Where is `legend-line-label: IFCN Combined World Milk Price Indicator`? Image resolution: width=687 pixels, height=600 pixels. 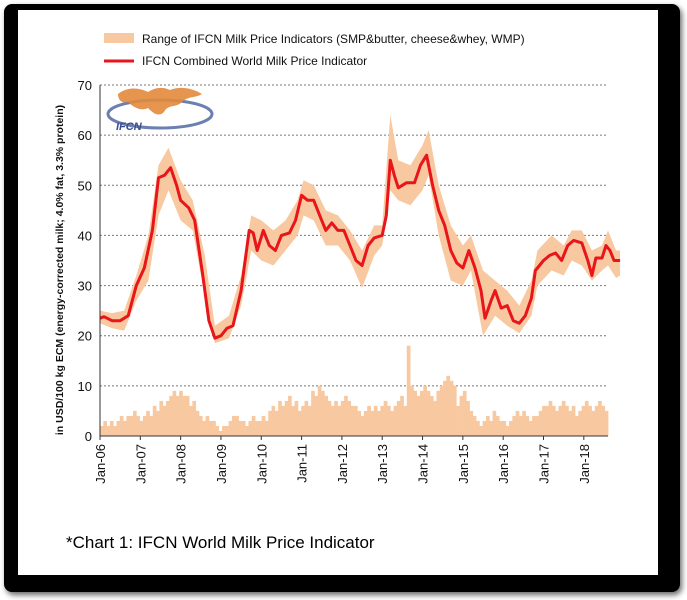
legend-line-label: IFCN Combined World Milk Price Indicator is located at coordinates (254, 61).